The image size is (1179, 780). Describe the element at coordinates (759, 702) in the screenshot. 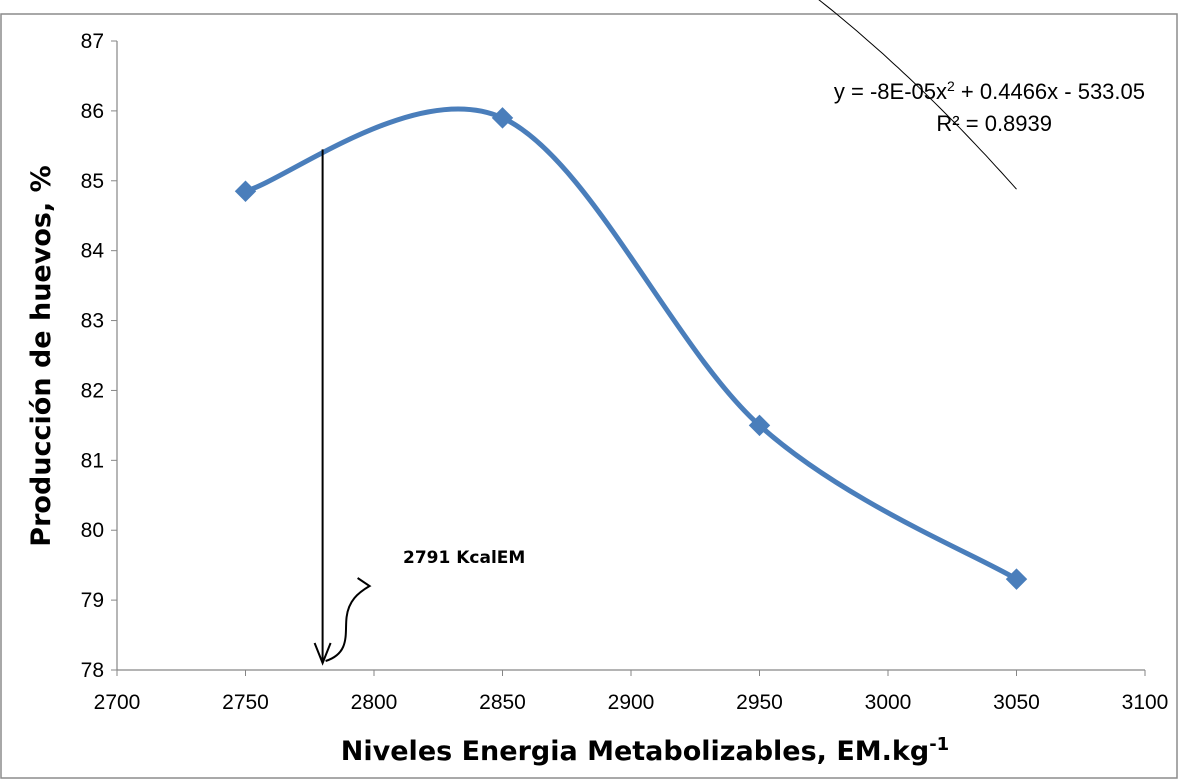

I see `x-tick-label: 2950` at that location.